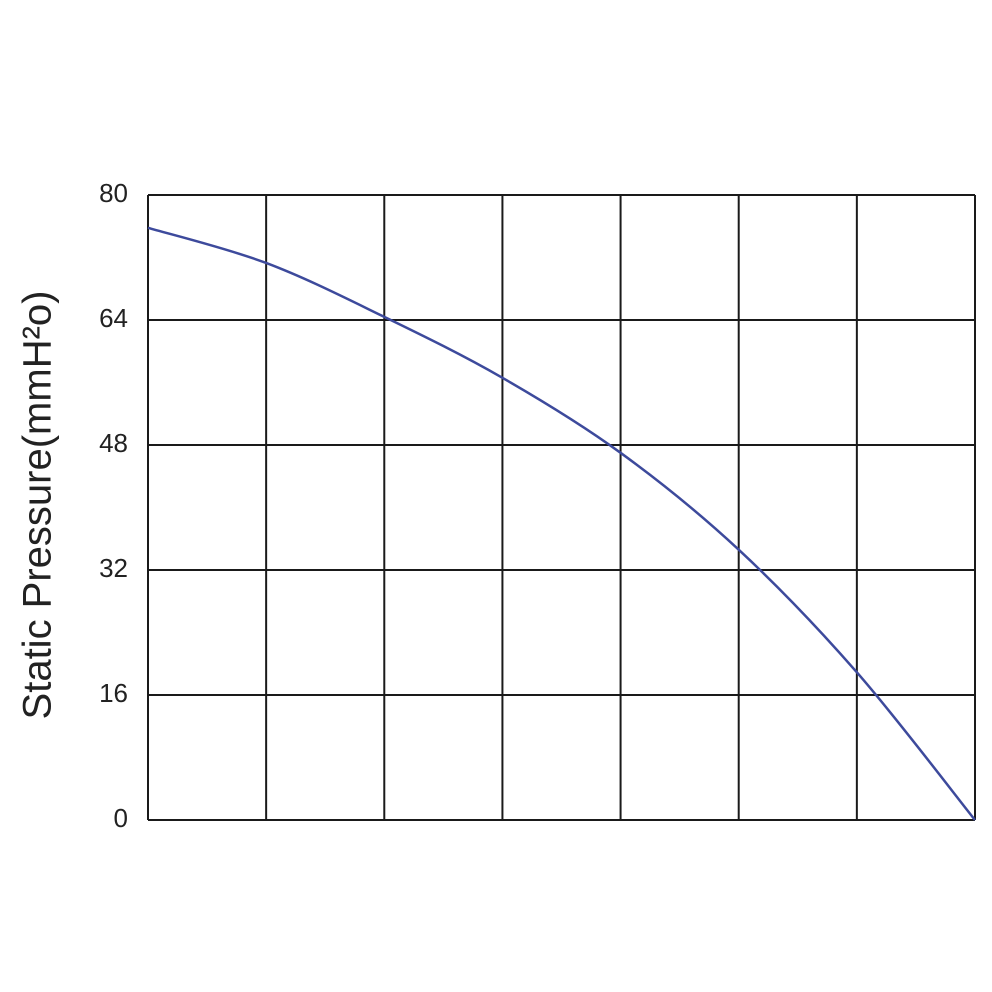 Image resolution: width=992 pixels, height=992 pixels. What do you see at coordinates (113, 693) in the screenshot?
I see `y-tick-label: 16` at bounding box center [113, 693].